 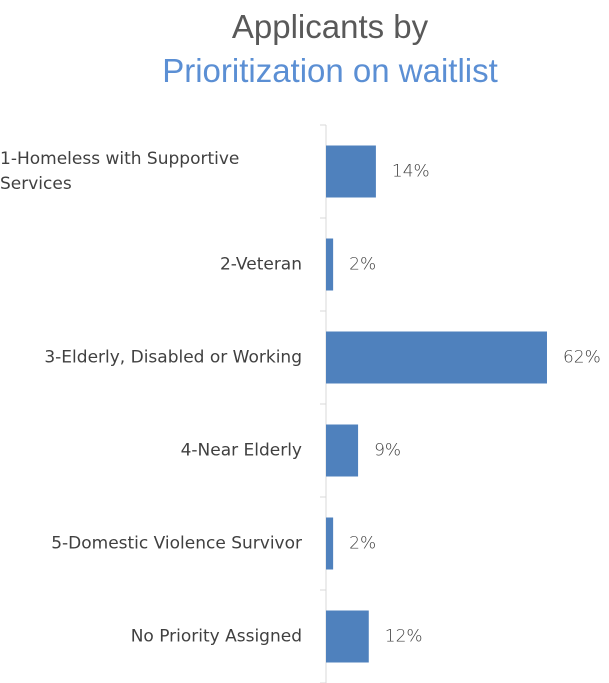 What do you see at coordinates (404, 637) in the screenshot?
I see `value-label: 12%` at bounding box center [404, 637].